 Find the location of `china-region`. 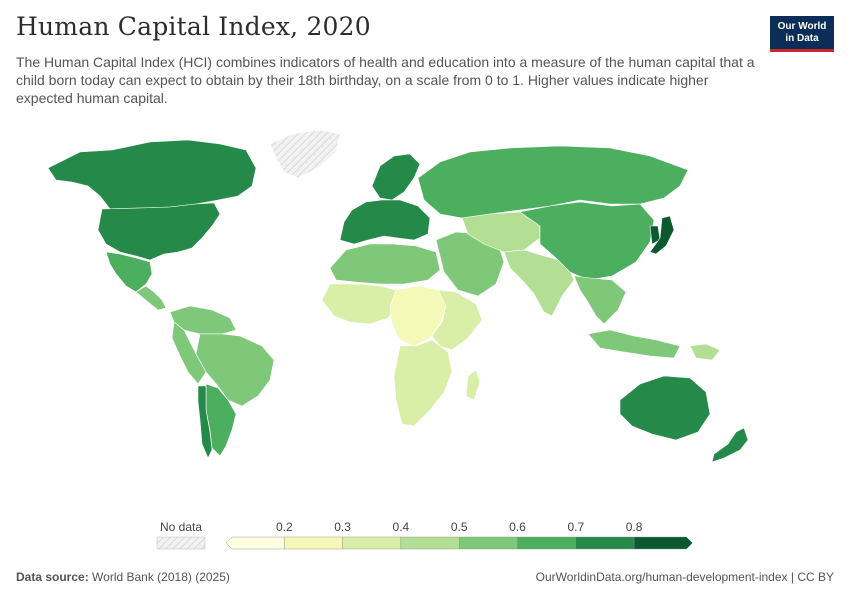

china-region is located at coordinates (587, 241).